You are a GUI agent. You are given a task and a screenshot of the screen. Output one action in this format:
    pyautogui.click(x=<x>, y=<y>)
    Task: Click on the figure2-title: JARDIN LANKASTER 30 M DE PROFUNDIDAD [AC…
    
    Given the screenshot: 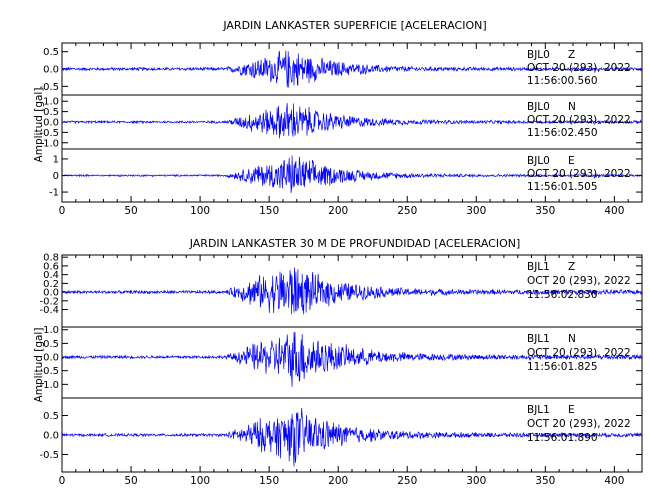 What is the action you would take?
    pyautogui.click(x=355, y=243)
    